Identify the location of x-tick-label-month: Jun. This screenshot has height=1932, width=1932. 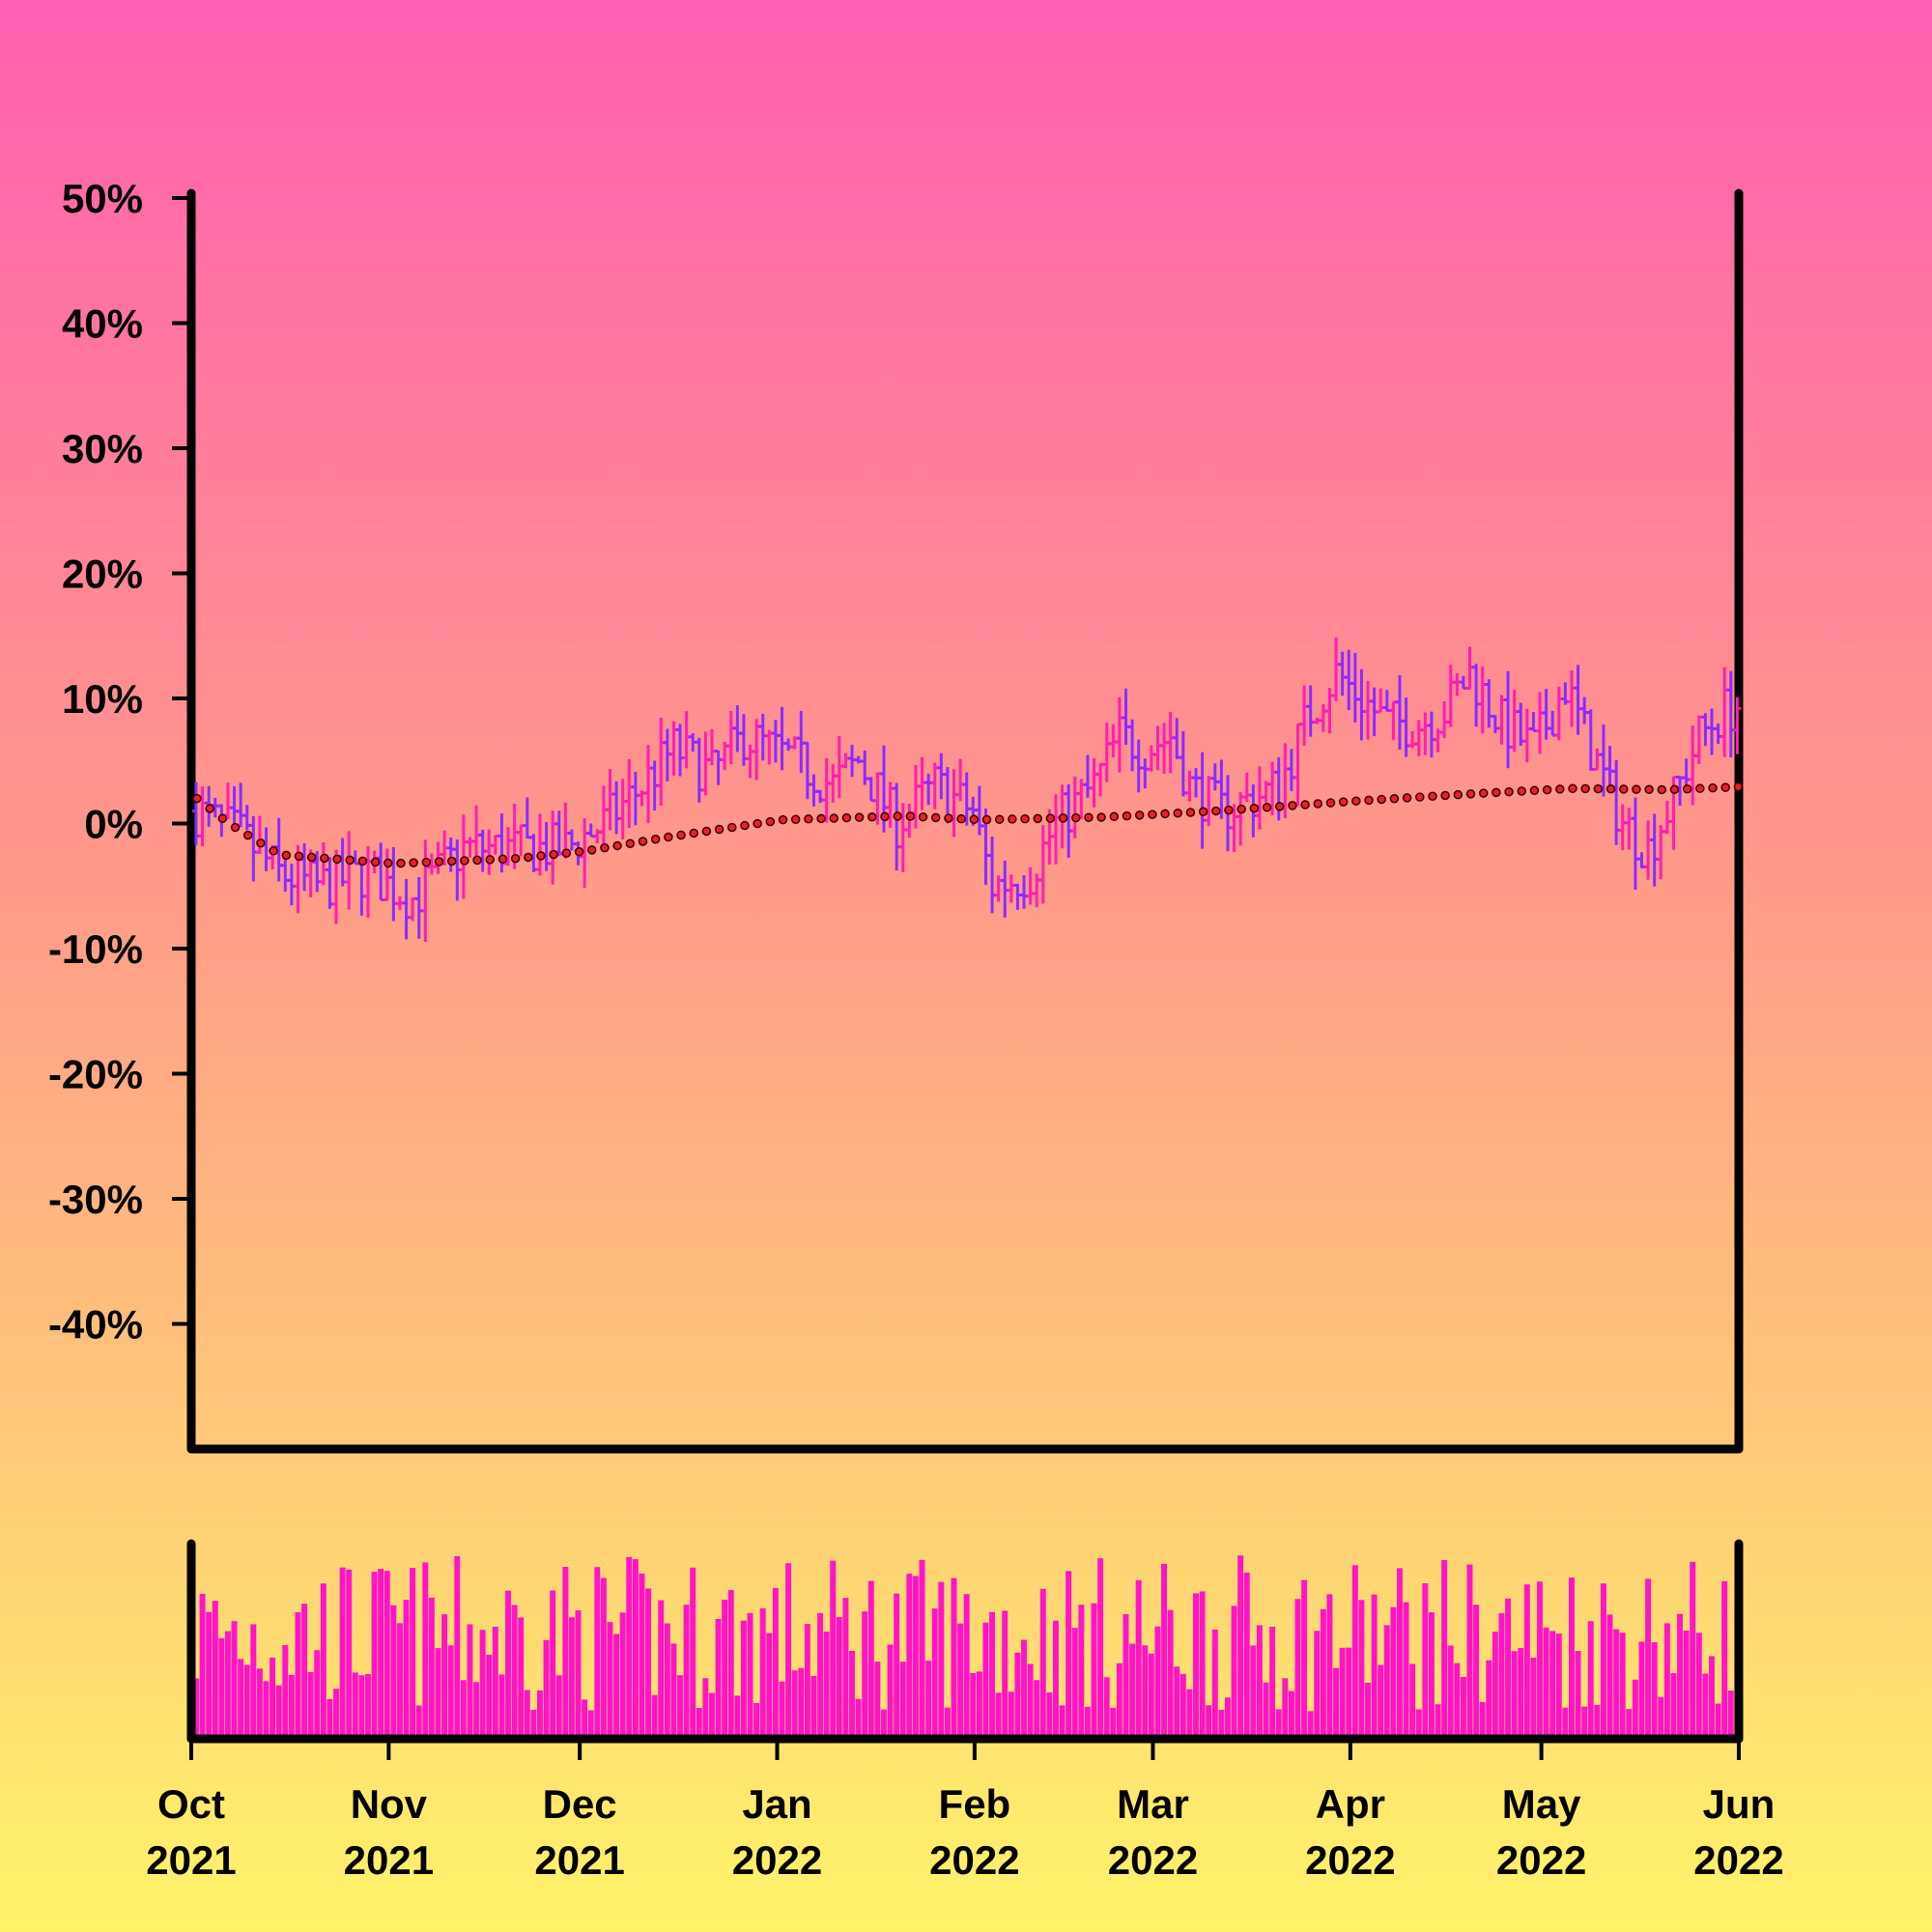
(1739, 1804).